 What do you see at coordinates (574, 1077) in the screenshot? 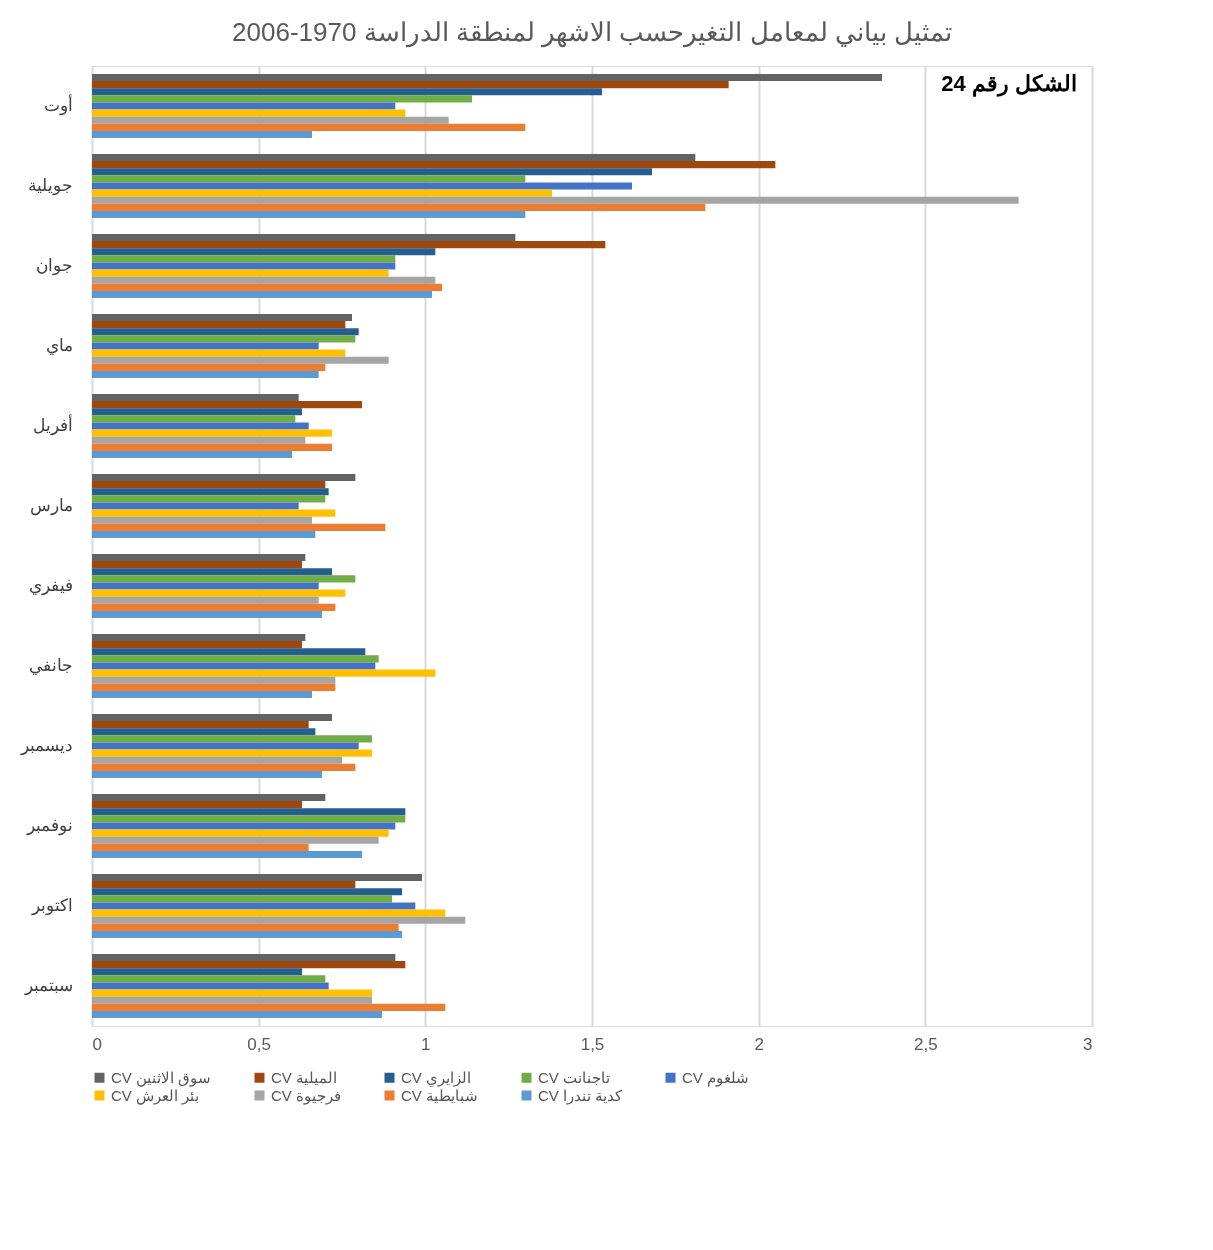
I see `legend-label: CV تاجنانت` at bounding box center [574, 1077].